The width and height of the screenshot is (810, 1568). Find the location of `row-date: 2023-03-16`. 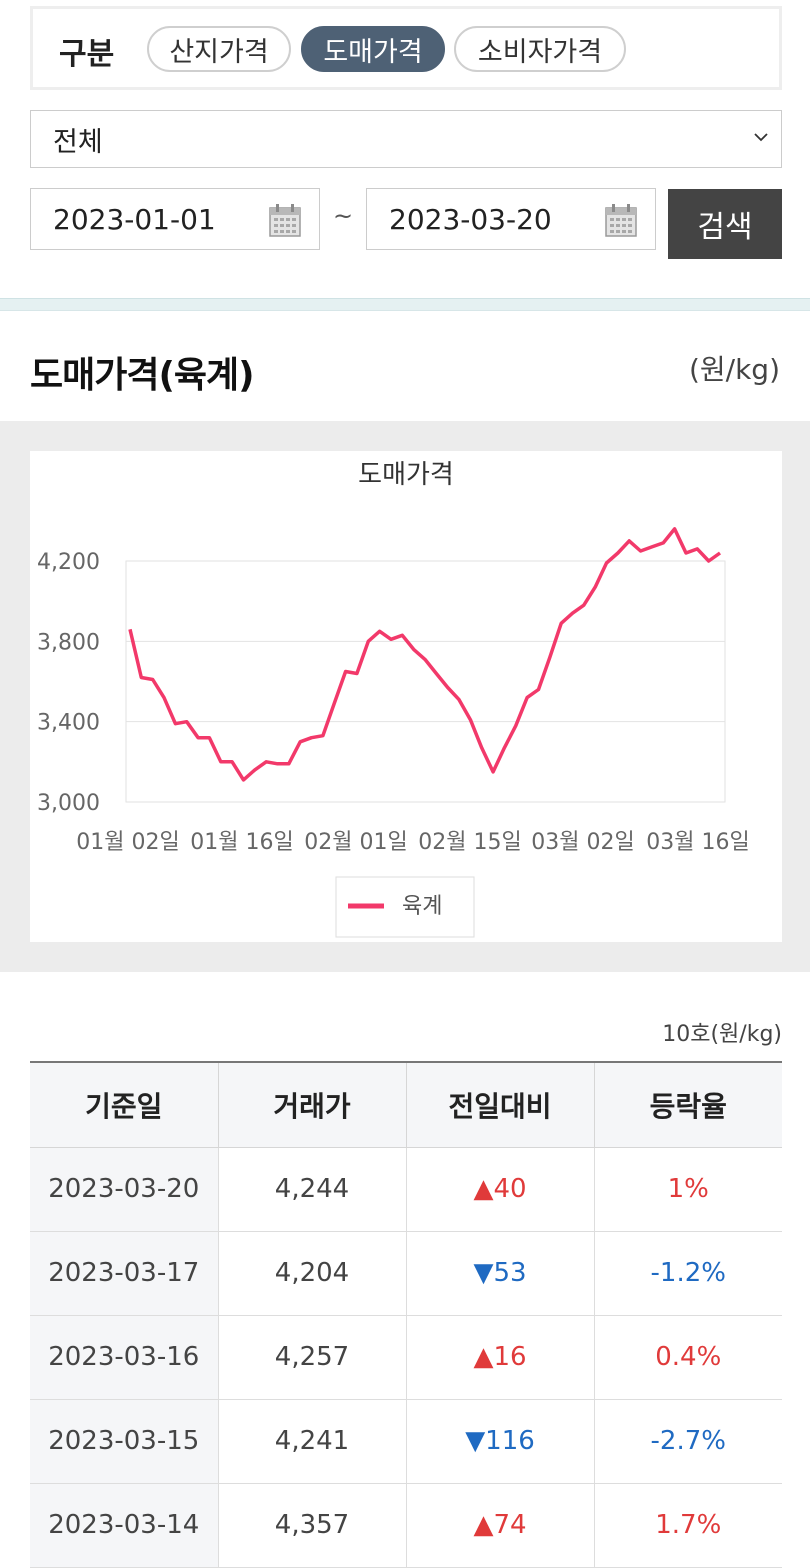

row-date: 2023-03-16 is located at coordinates (124, 1357).